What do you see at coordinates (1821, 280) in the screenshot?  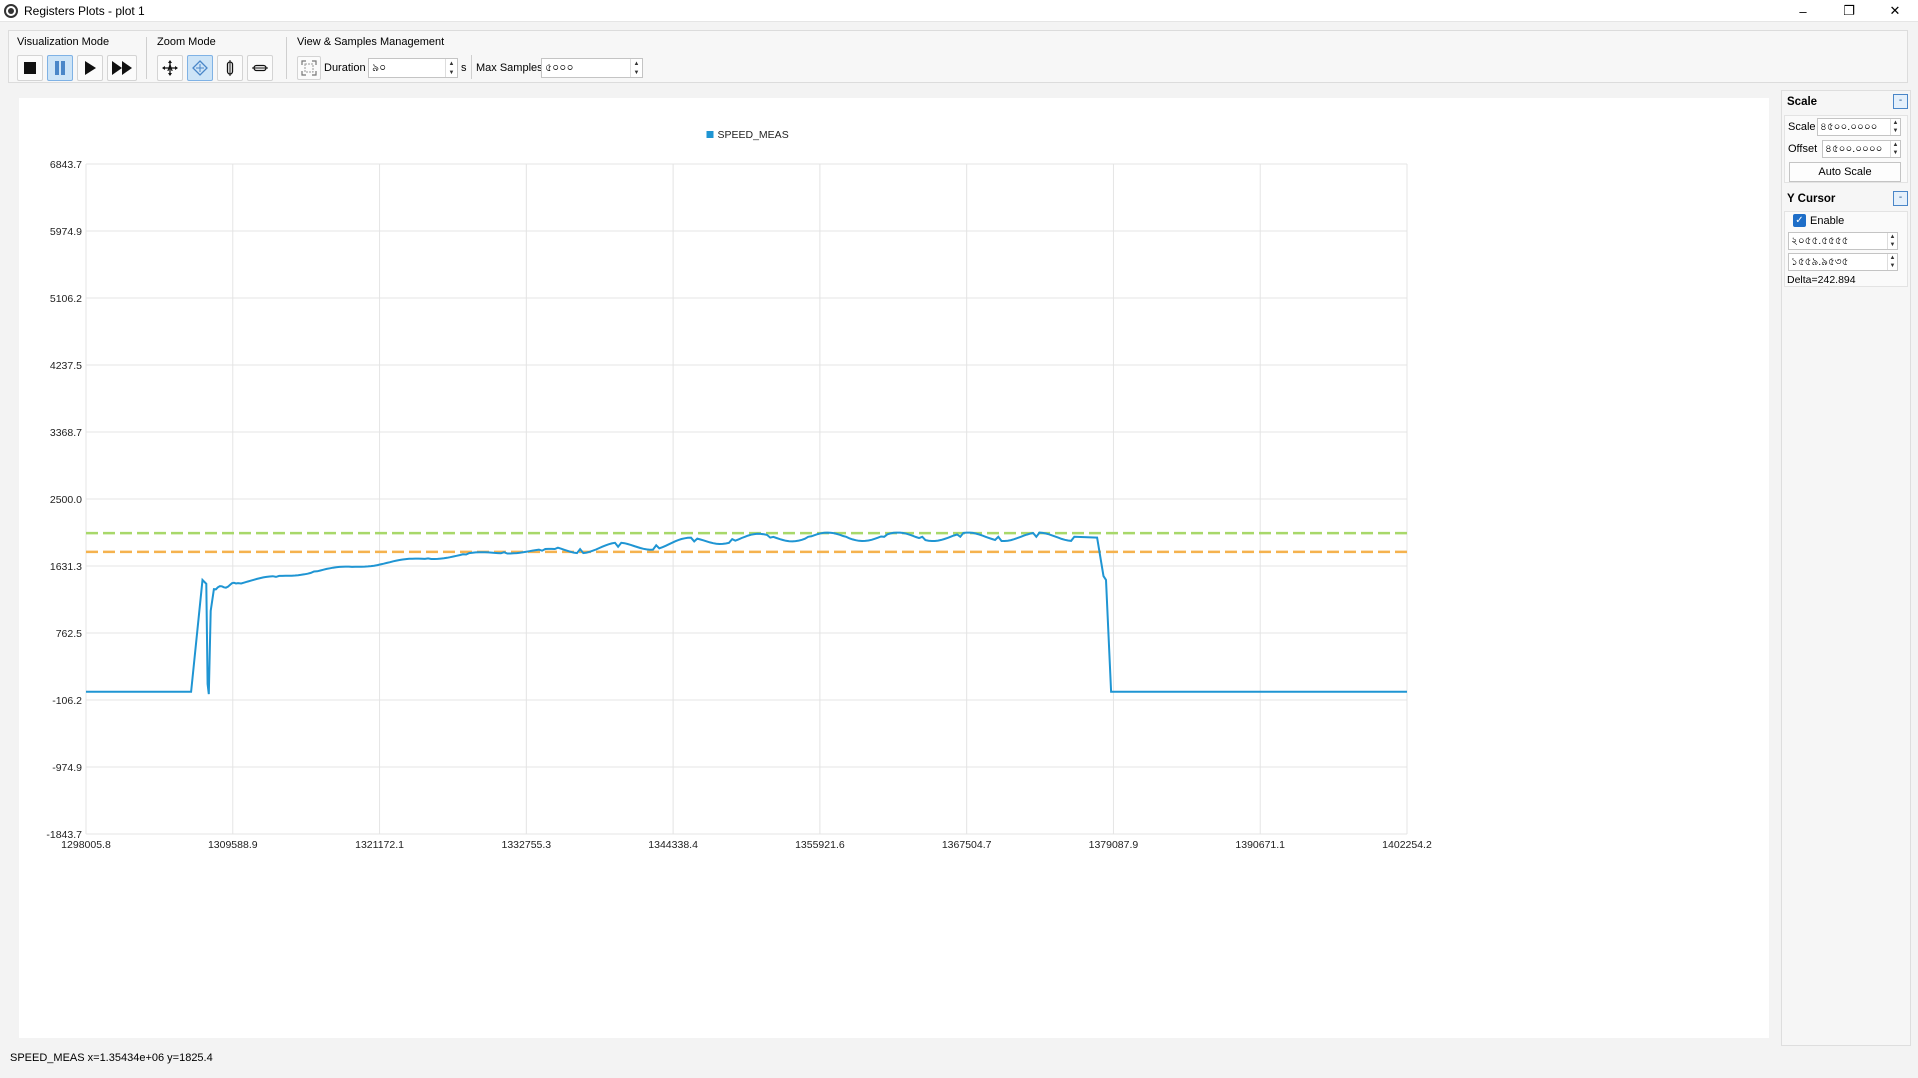 I see `cursor-delta-text: Delta=242.894` at bounding box center [1821, 280].